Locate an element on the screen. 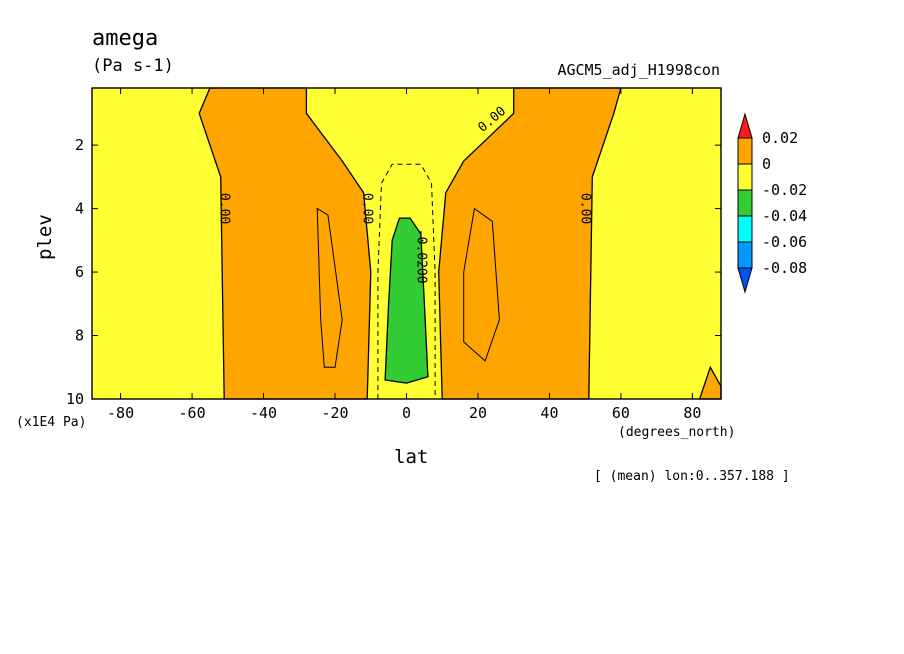 The image size is (904, 654). contour-label-1: 0.00 is located at coordinates (224, 208).